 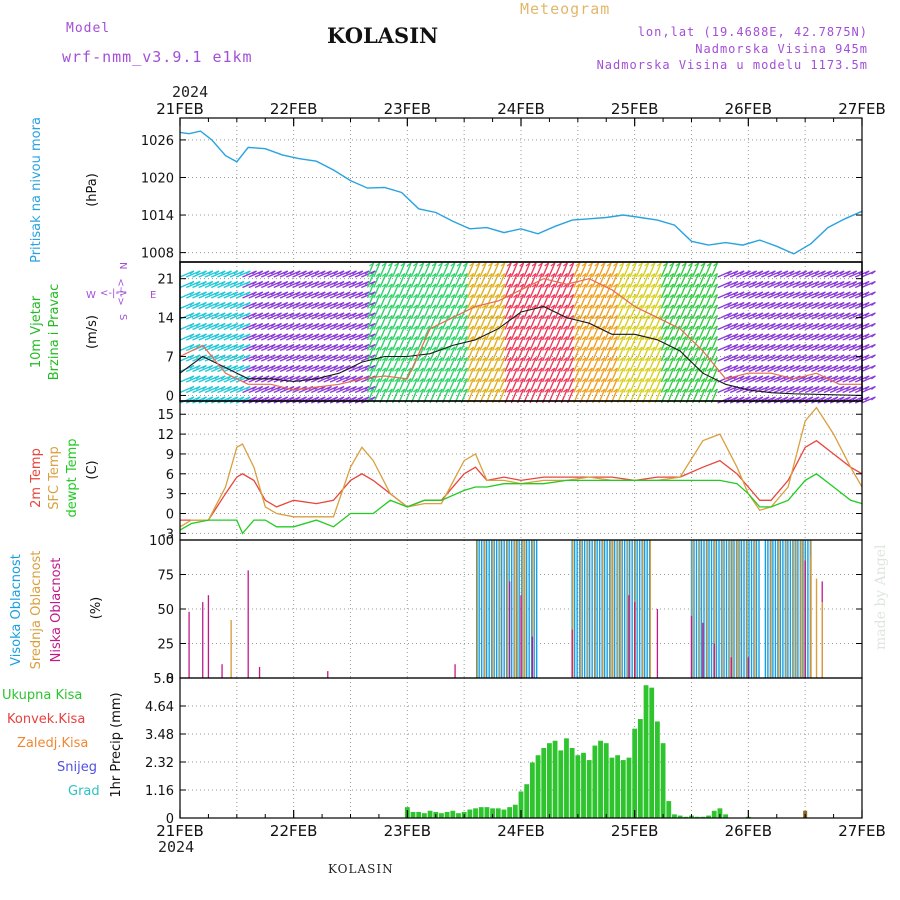 What do you see at coordinates (165, 645) in the screenshot?
I see `y-tick-label: 25` at bounding box center [165, 645].